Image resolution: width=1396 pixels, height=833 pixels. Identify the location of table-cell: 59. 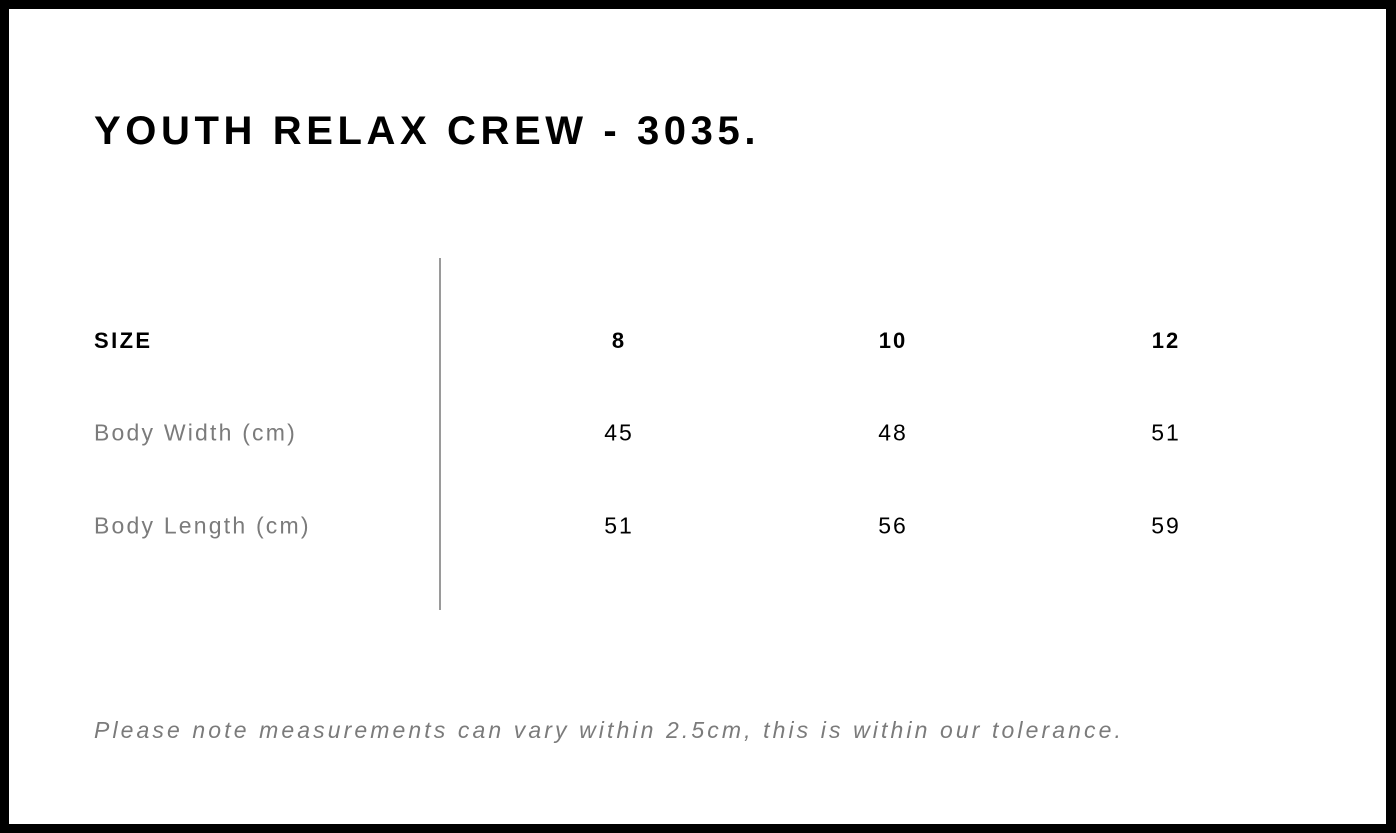
(1166, 525).